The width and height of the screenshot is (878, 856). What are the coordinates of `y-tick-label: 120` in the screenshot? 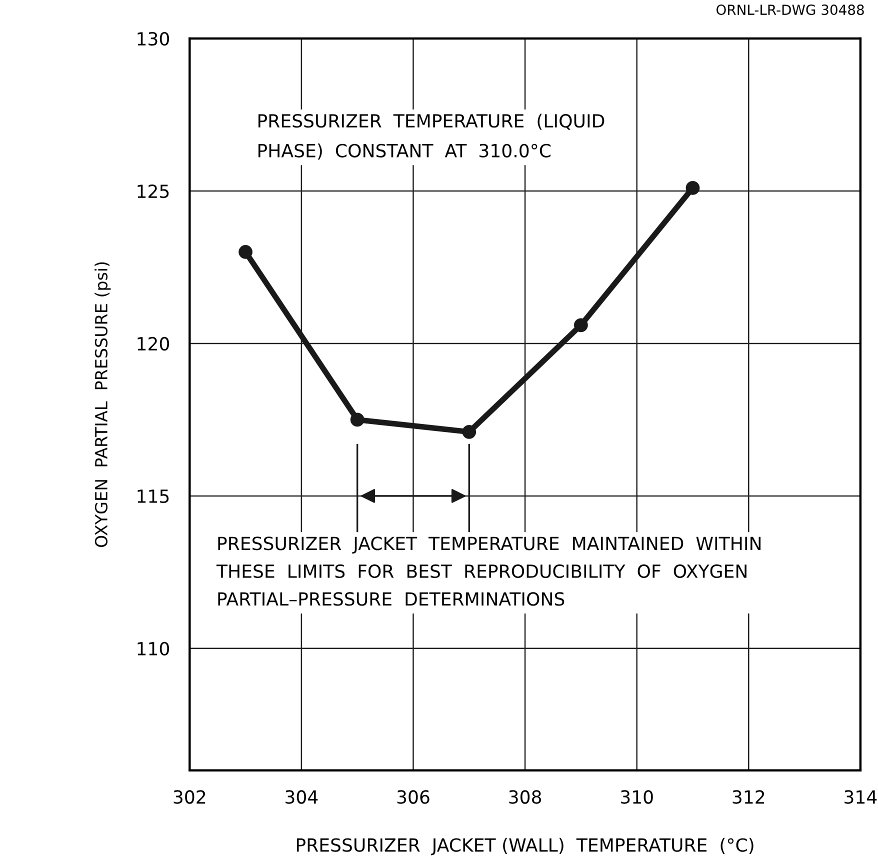 It's located at (154, 343).